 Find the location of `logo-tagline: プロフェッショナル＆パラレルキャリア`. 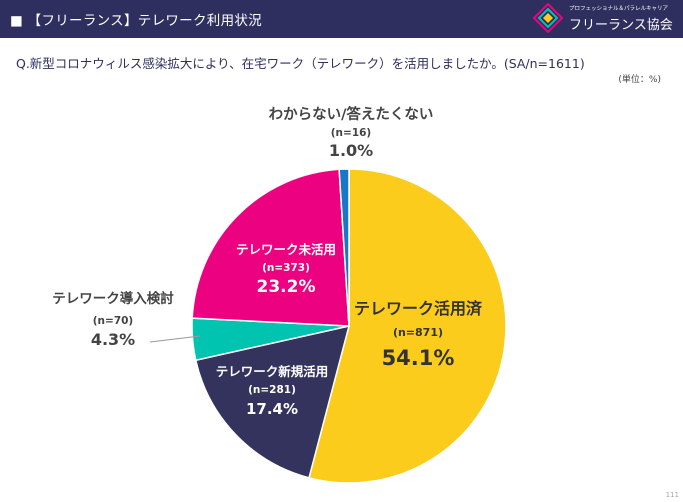

logo-tagline: プロフェッショナル＆パラレルキャリア is located at coordinates (619, 9).